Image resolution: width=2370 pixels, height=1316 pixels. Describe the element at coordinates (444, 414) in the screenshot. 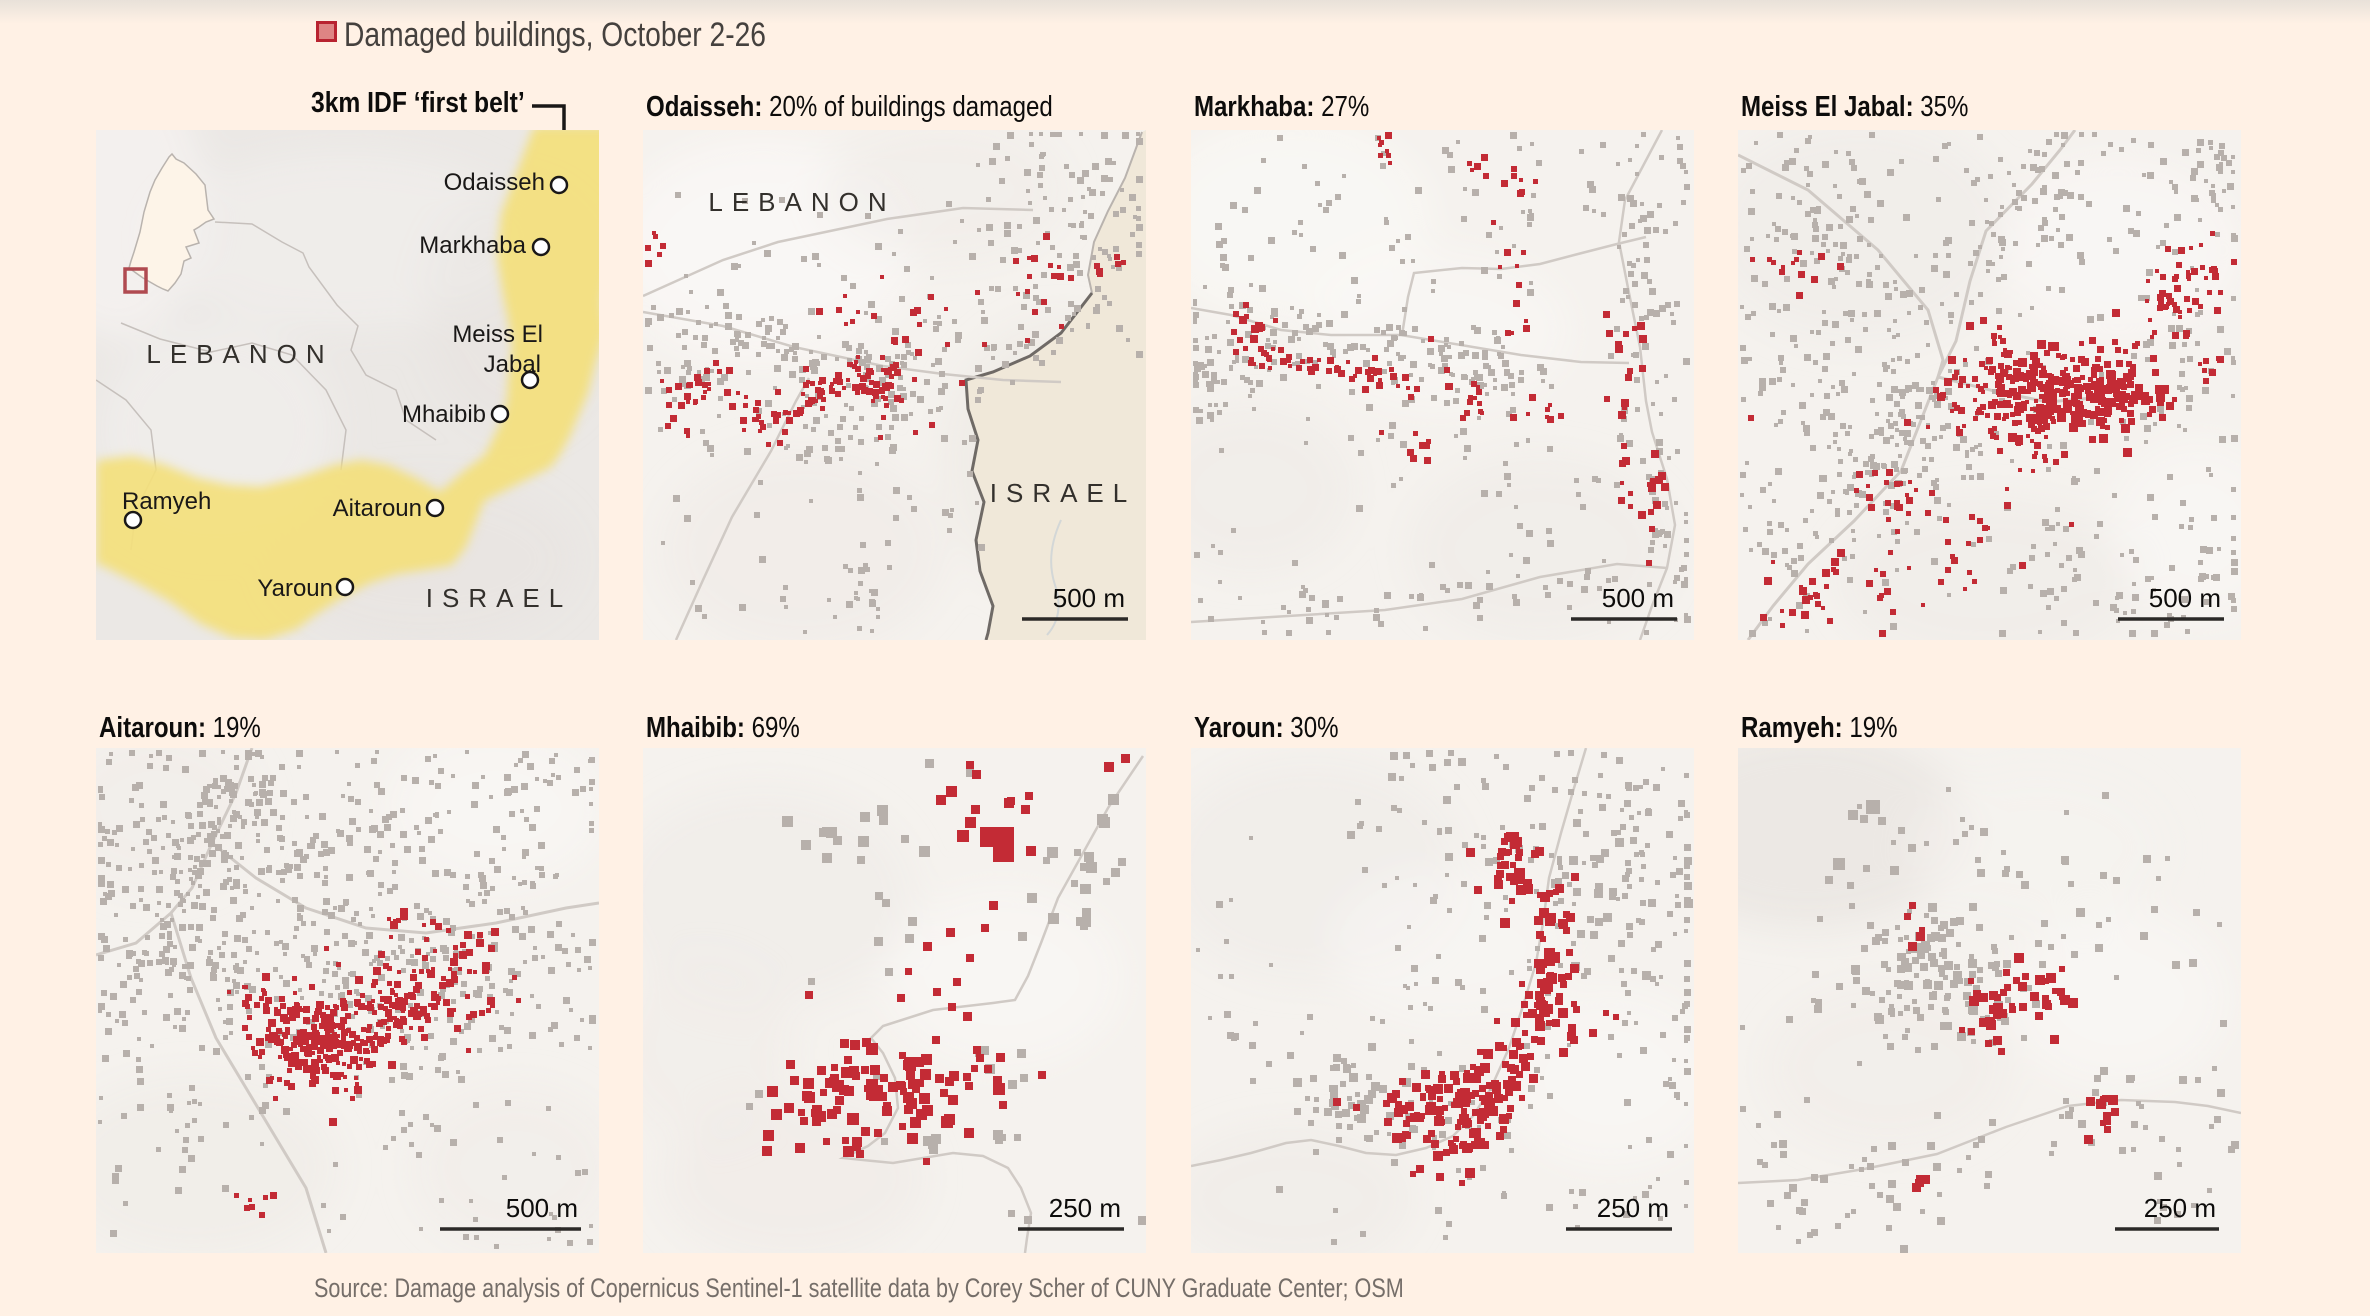

I see `svg-text: Mhaibib` at that location.